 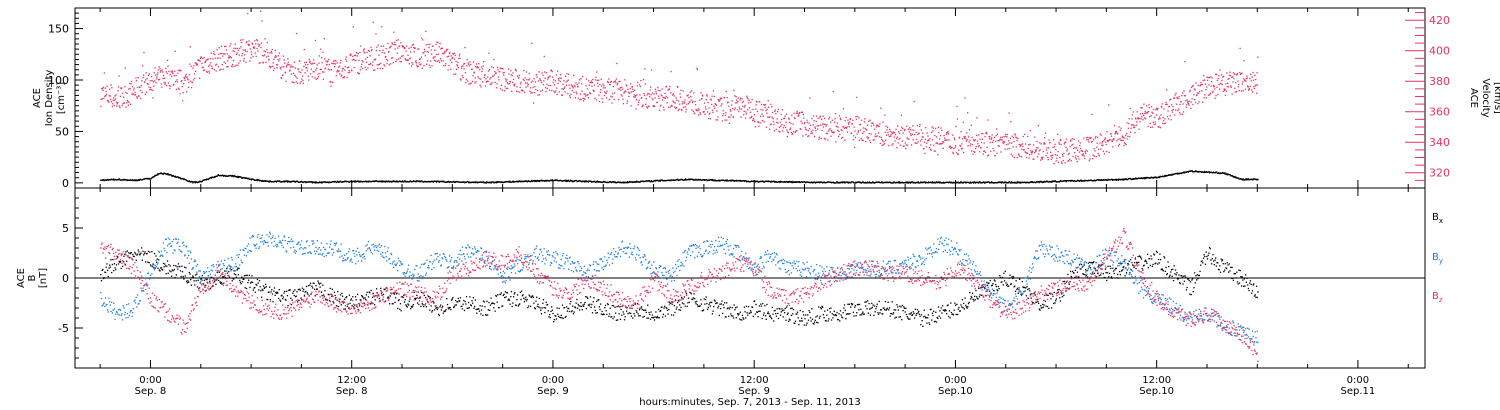 What do you see at coordinates (65, 278) in the screenshot?
I see `bfield-tick-label: 0` at bounding box center [65, 278].